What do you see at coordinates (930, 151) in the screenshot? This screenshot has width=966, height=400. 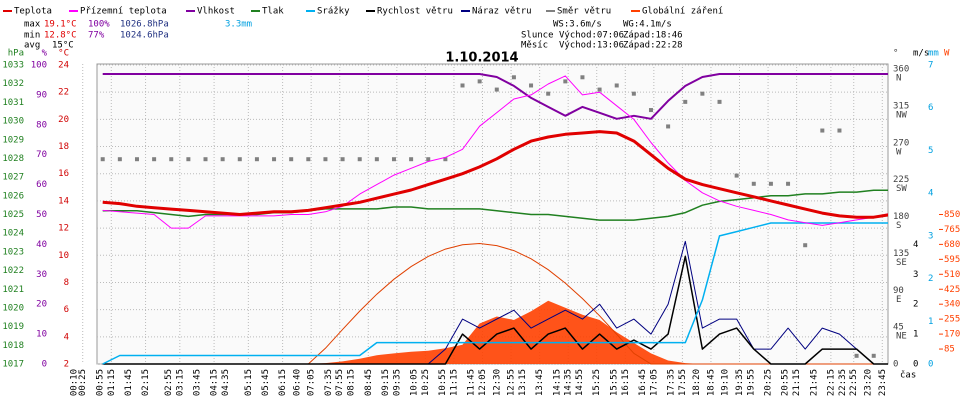 I see `y-tick-label: 5` at bounding box center [930, 151].